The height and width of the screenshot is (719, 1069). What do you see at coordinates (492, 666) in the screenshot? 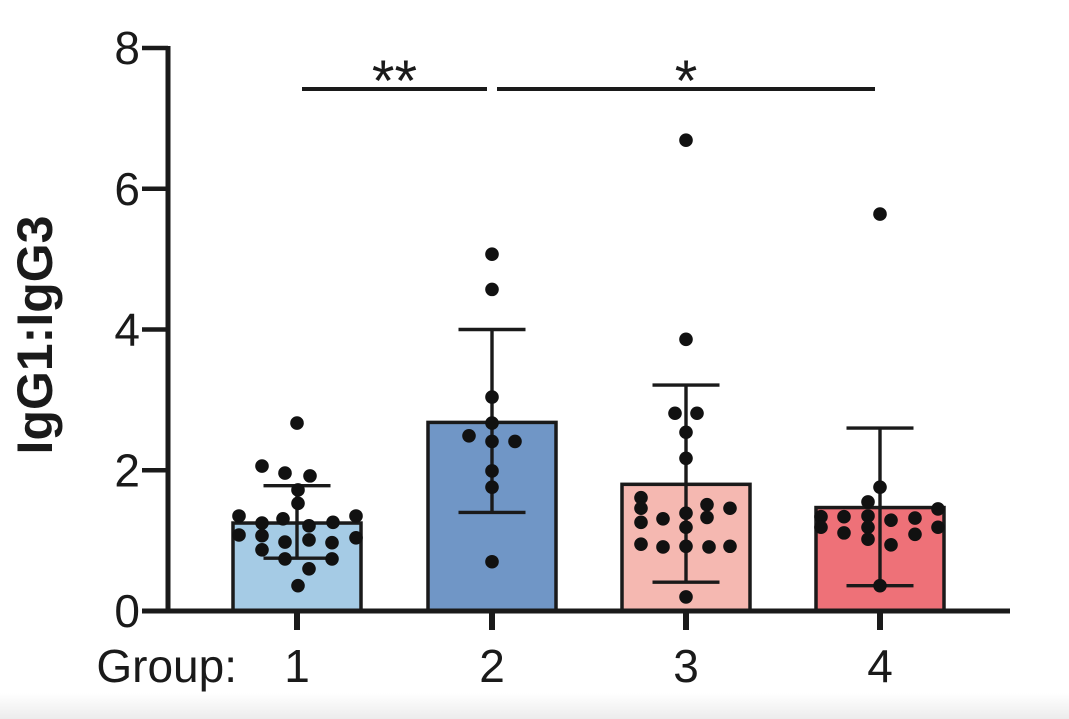
I see `x-tick-label-2: 2` at bounding box center [492, 666].